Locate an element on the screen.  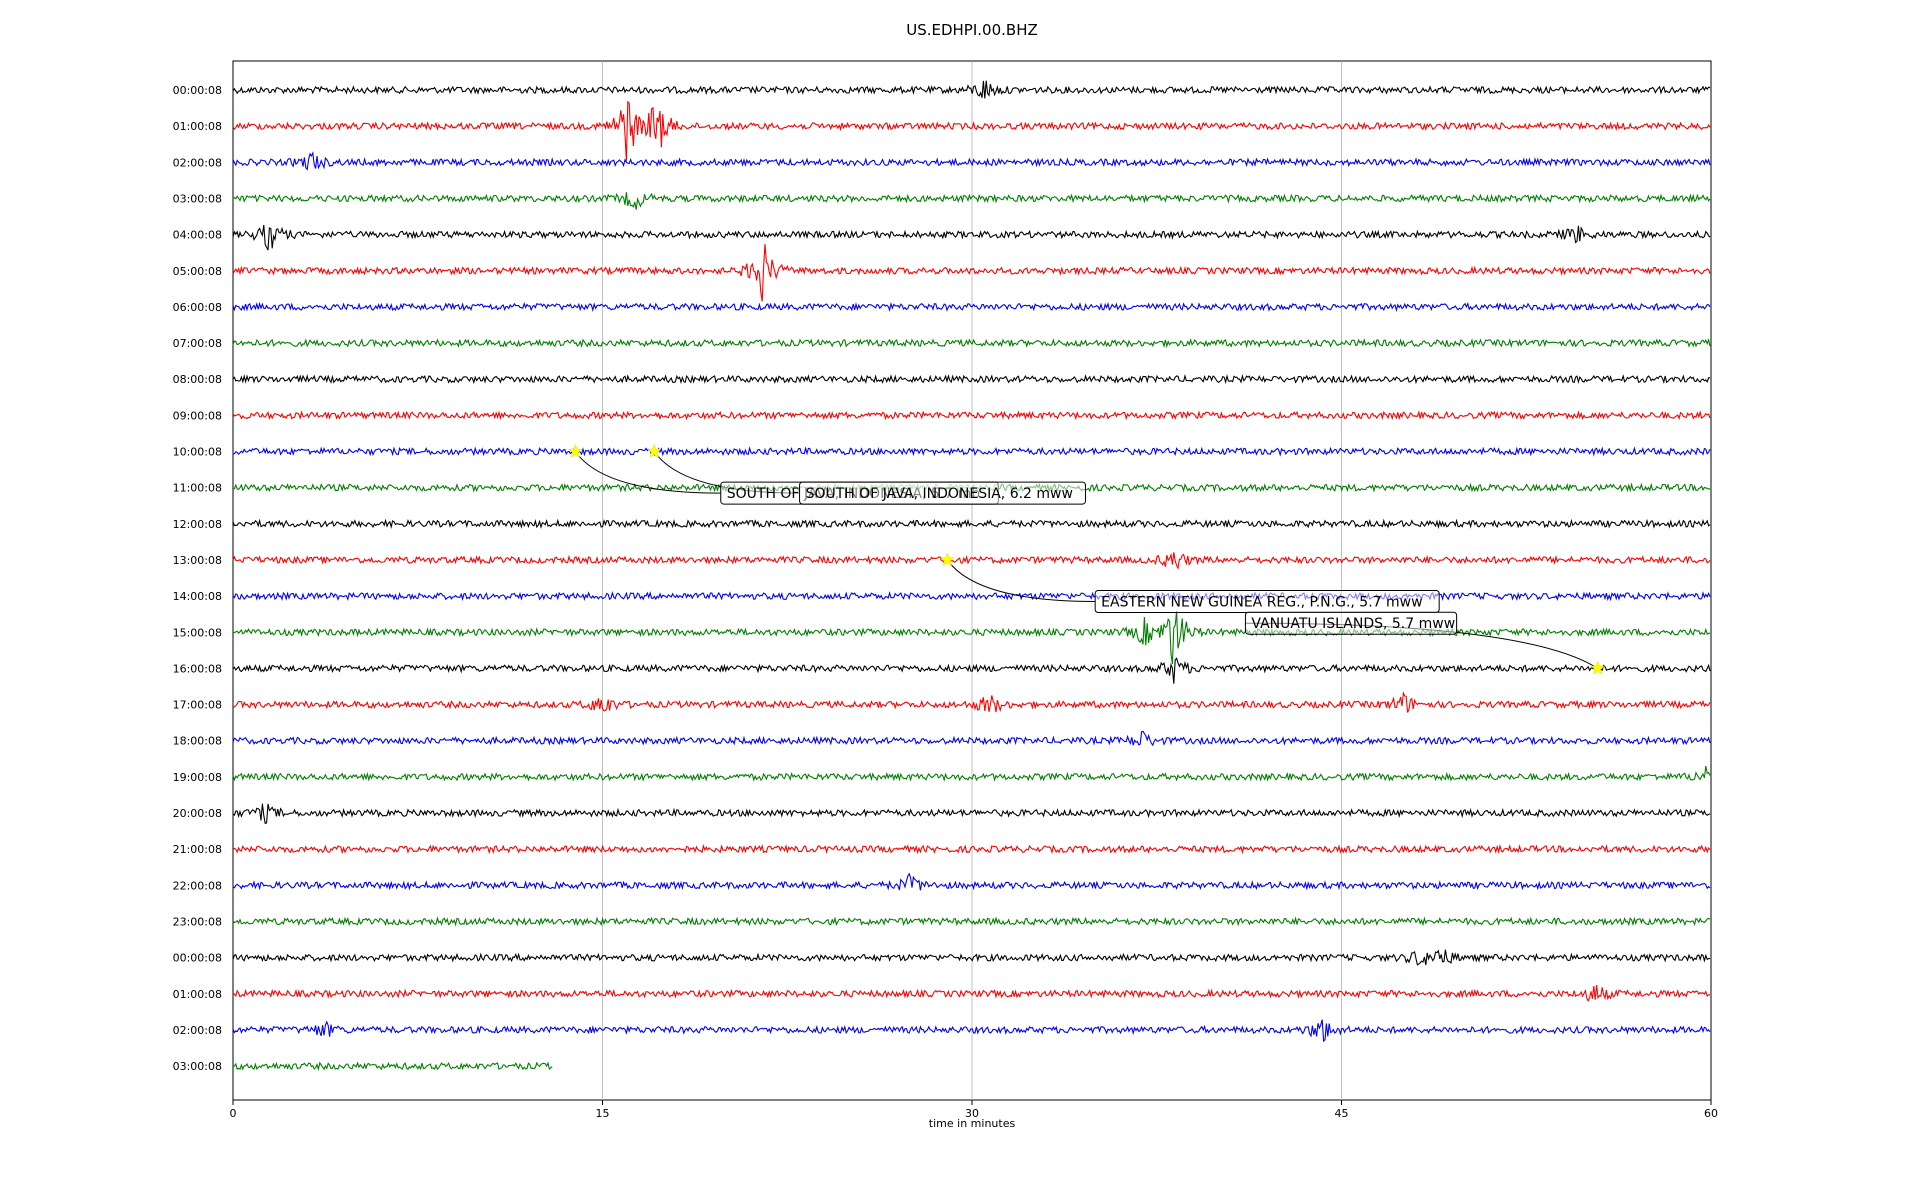
x-axis-label: time in minutes is located at coordinates (972, 1123).